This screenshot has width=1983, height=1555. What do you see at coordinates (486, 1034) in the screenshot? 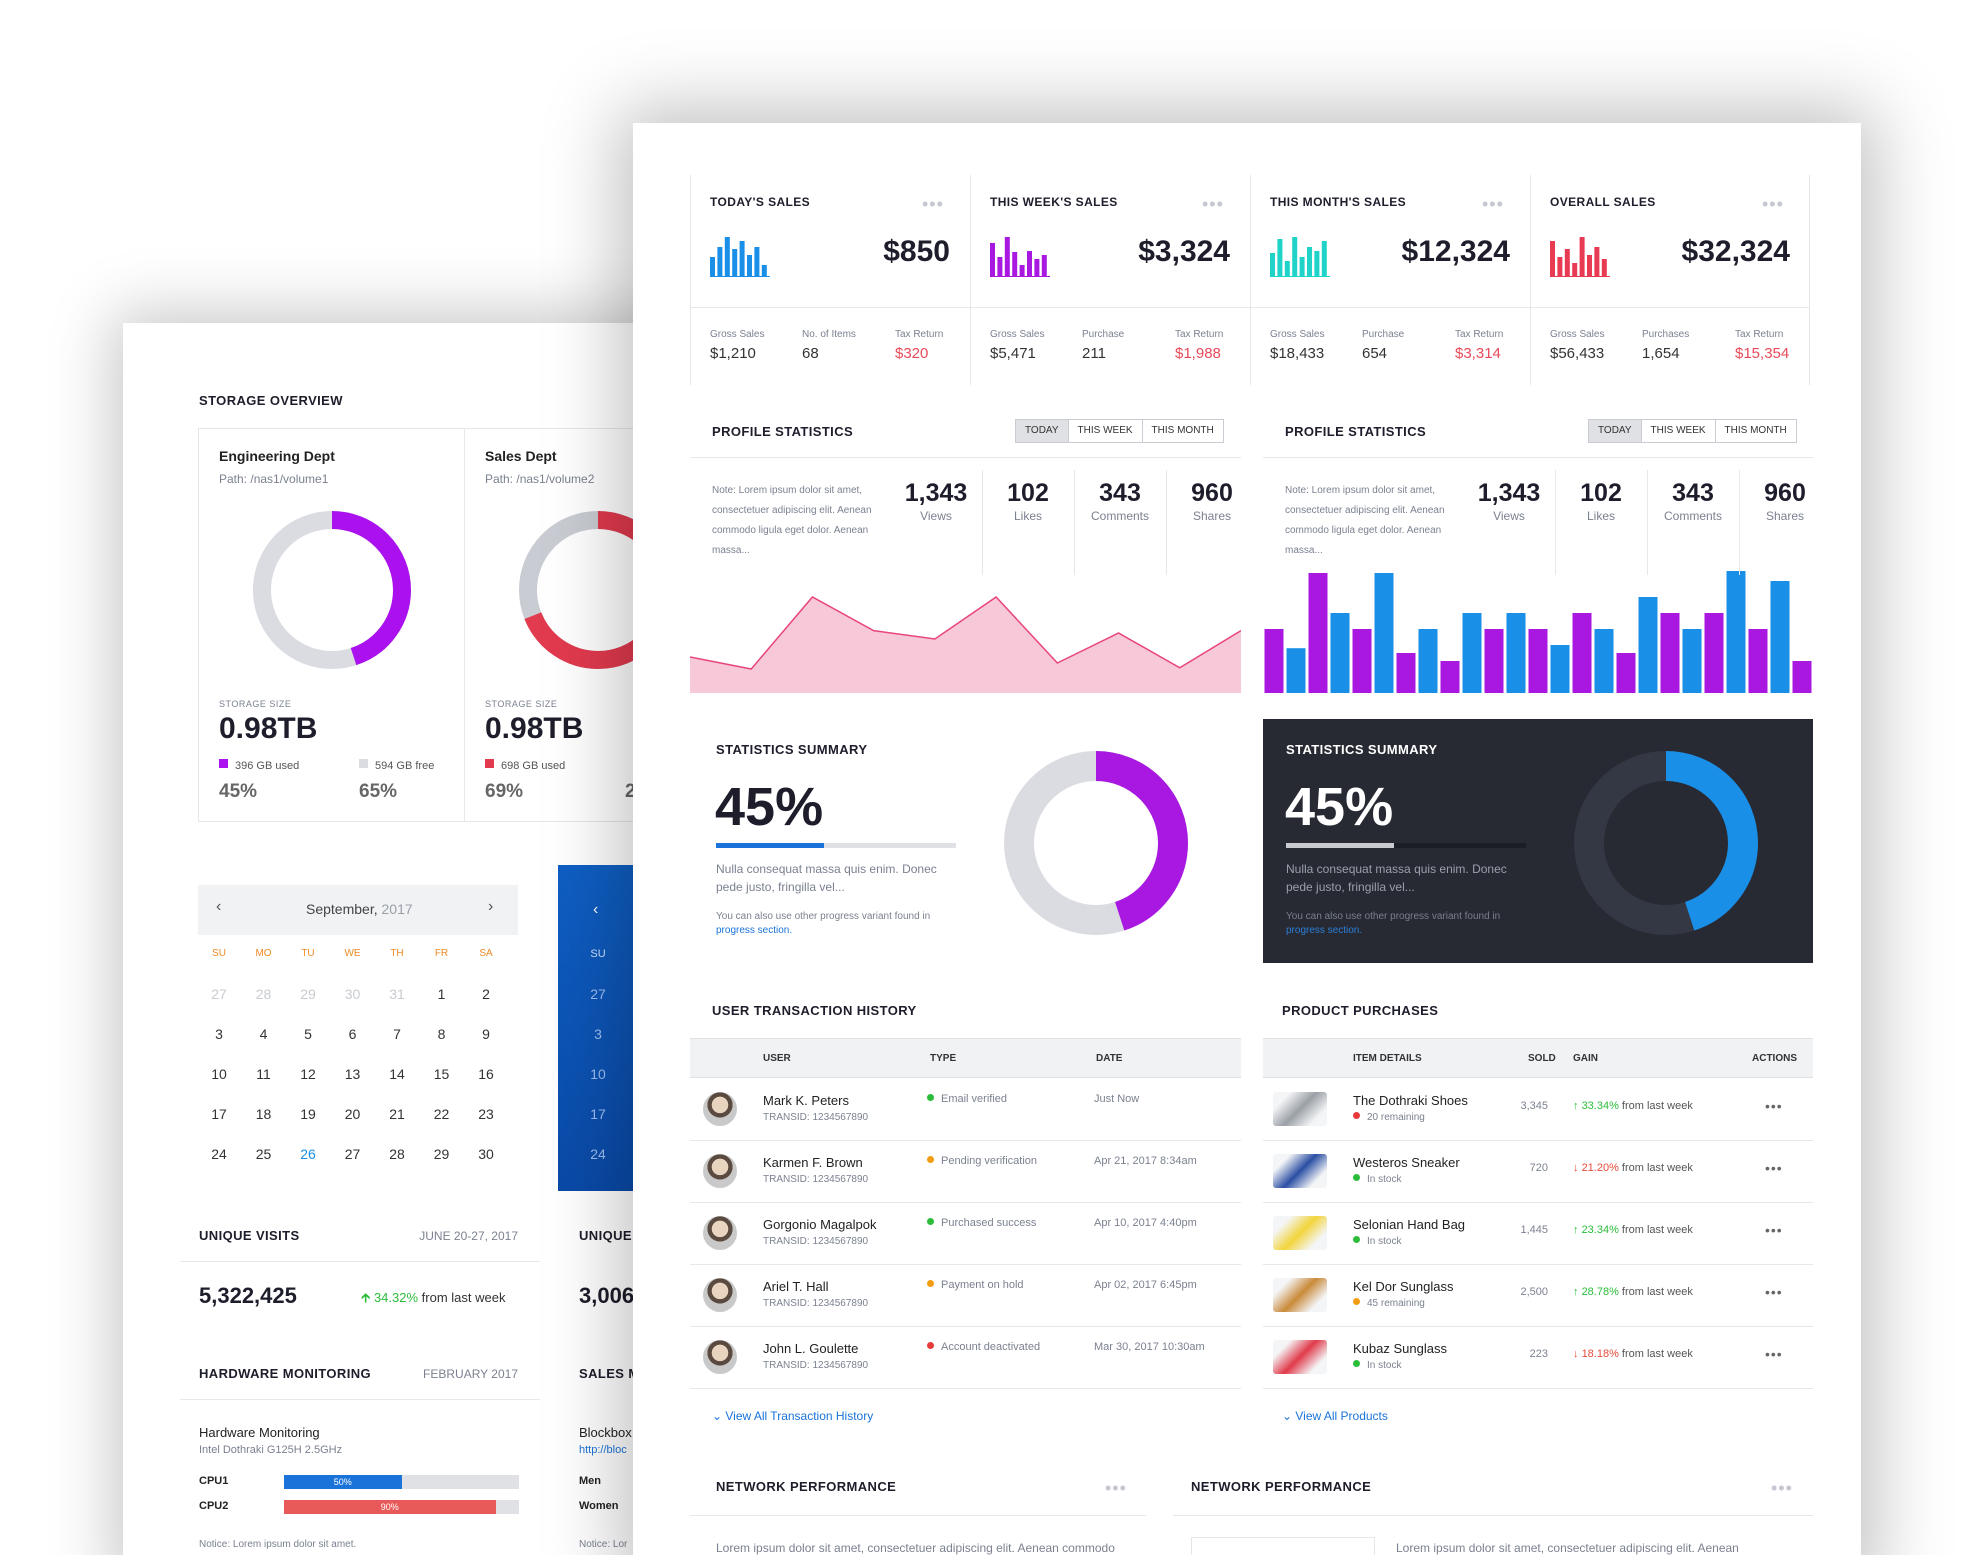
I see `calendar-day: 9` at bounding box center [486, 1034].